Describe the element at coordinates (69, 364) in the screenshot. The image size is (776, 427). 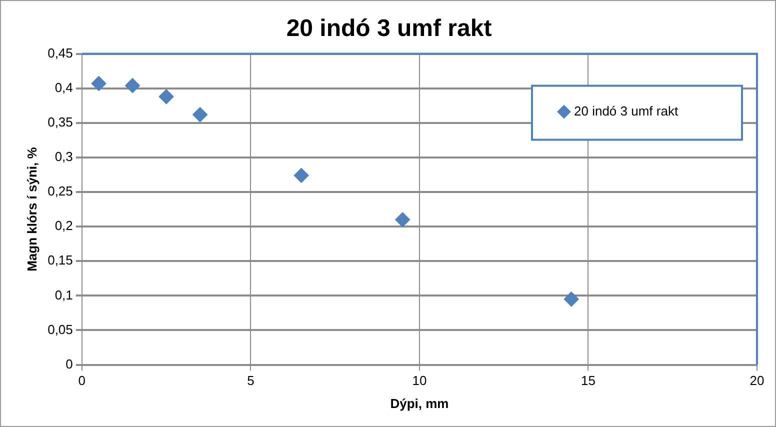
I see `y-tick-label: 0` at that location.